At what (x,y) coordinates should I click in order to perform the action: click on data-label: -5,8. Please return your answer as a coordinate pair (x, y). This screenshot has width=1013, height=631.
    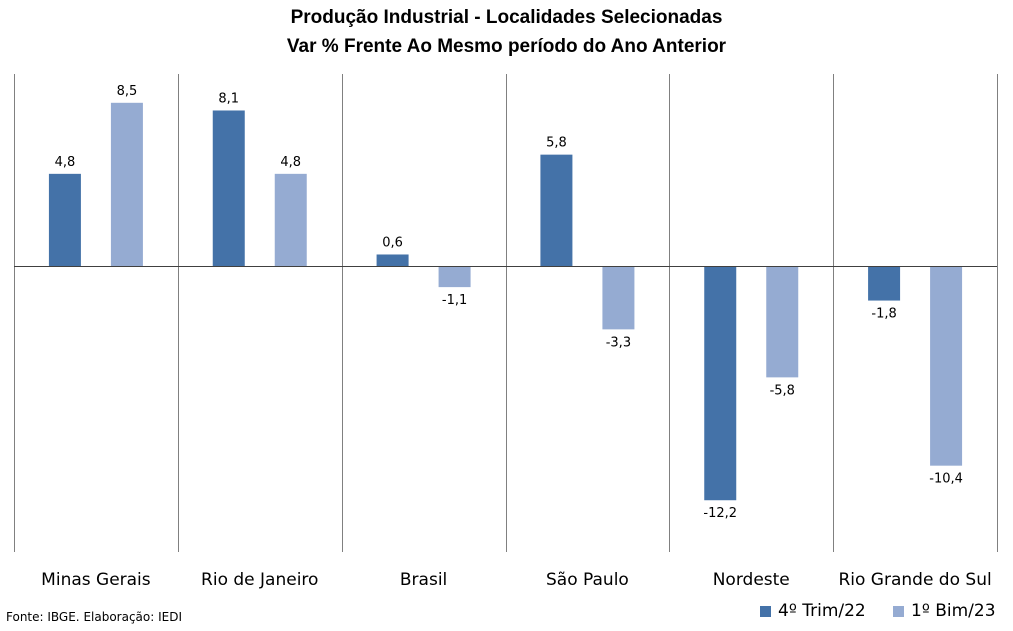
    Looking at the image, I should click on (782, 390).